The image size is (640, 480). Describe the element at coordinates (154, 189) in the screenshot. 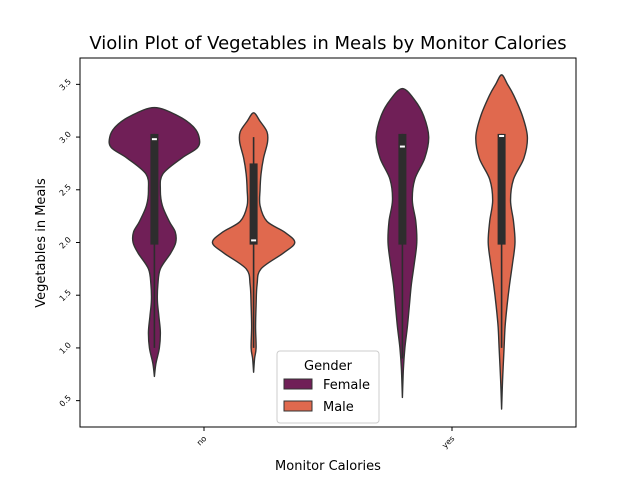

I see `iqr-box-female-no` at that location.